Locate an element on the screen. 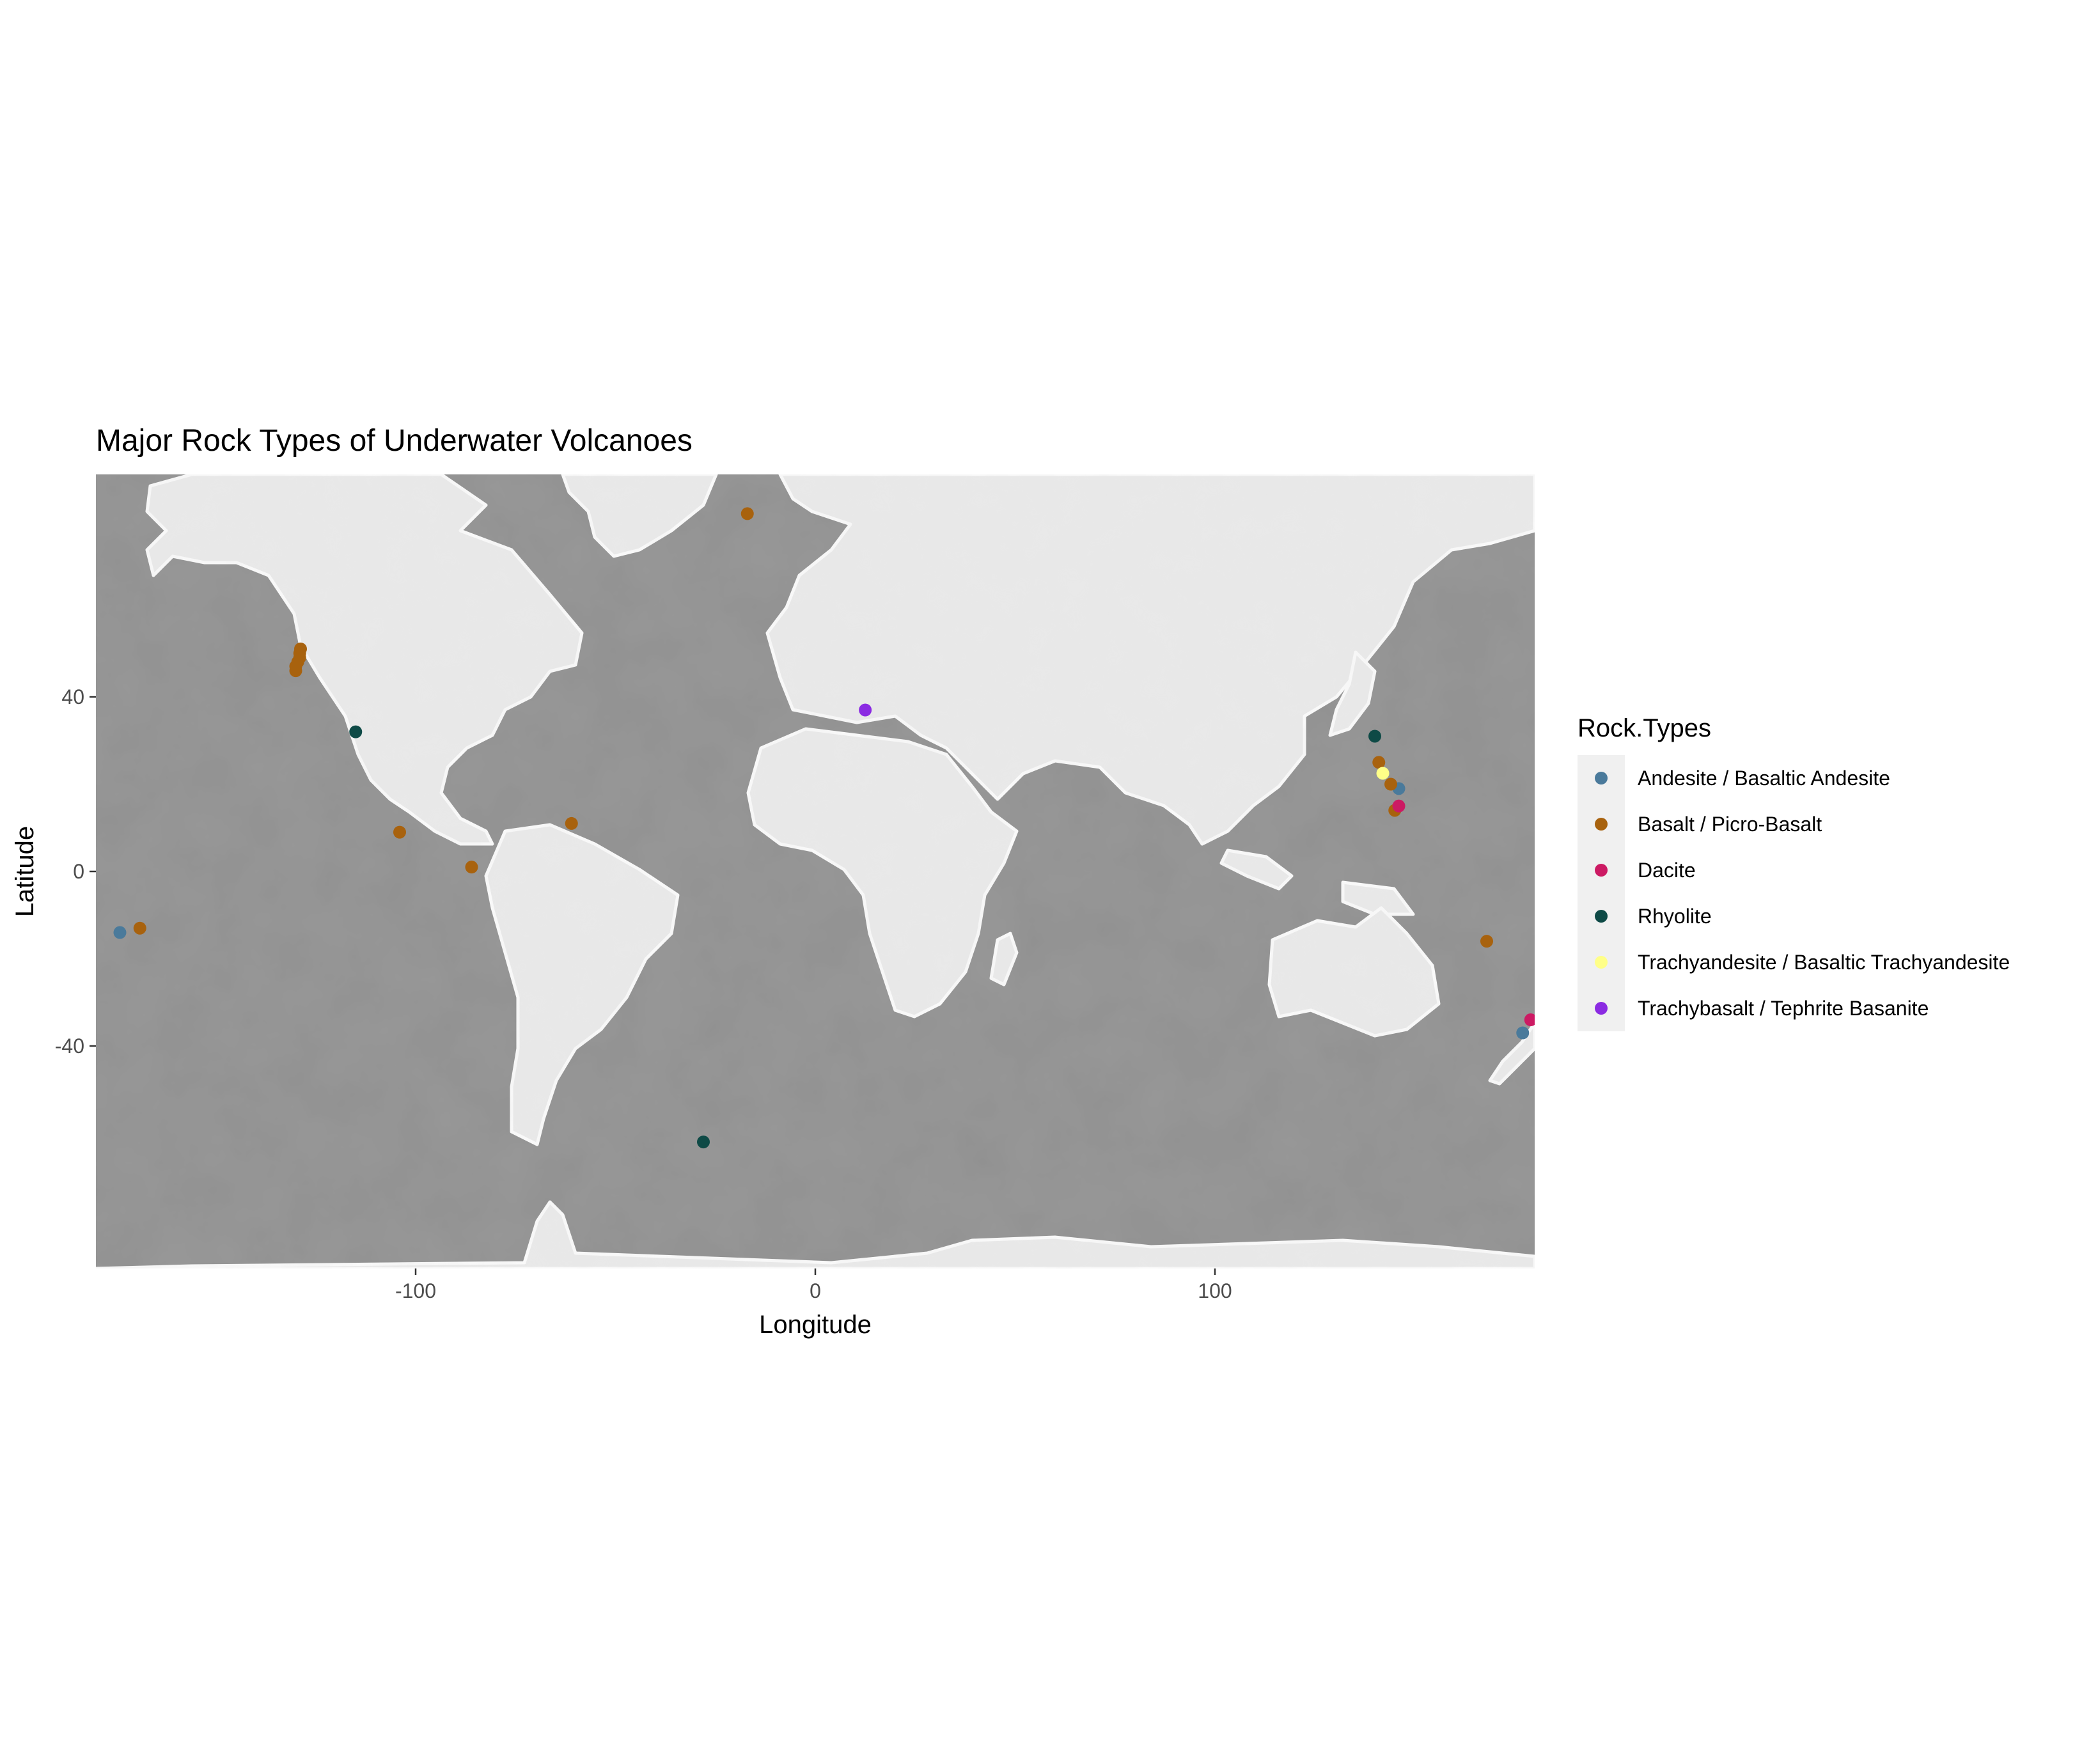 Image resolution: width=2091 pixels, height=1764 pixels. legend-label: Rhyolite is located at coordinates (1675, 916).